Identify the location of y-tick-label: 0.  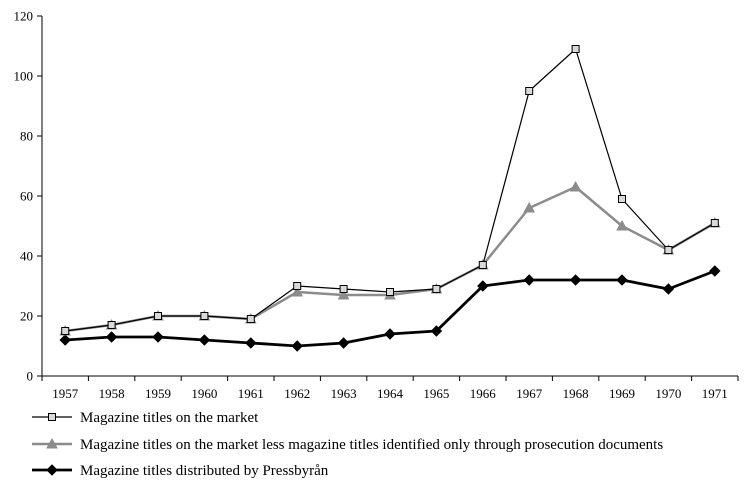
(30, 376).